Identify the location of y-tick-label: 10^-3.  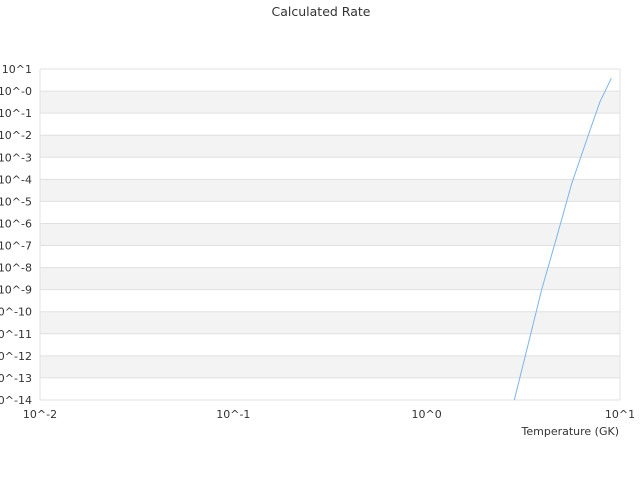
(16, 157).